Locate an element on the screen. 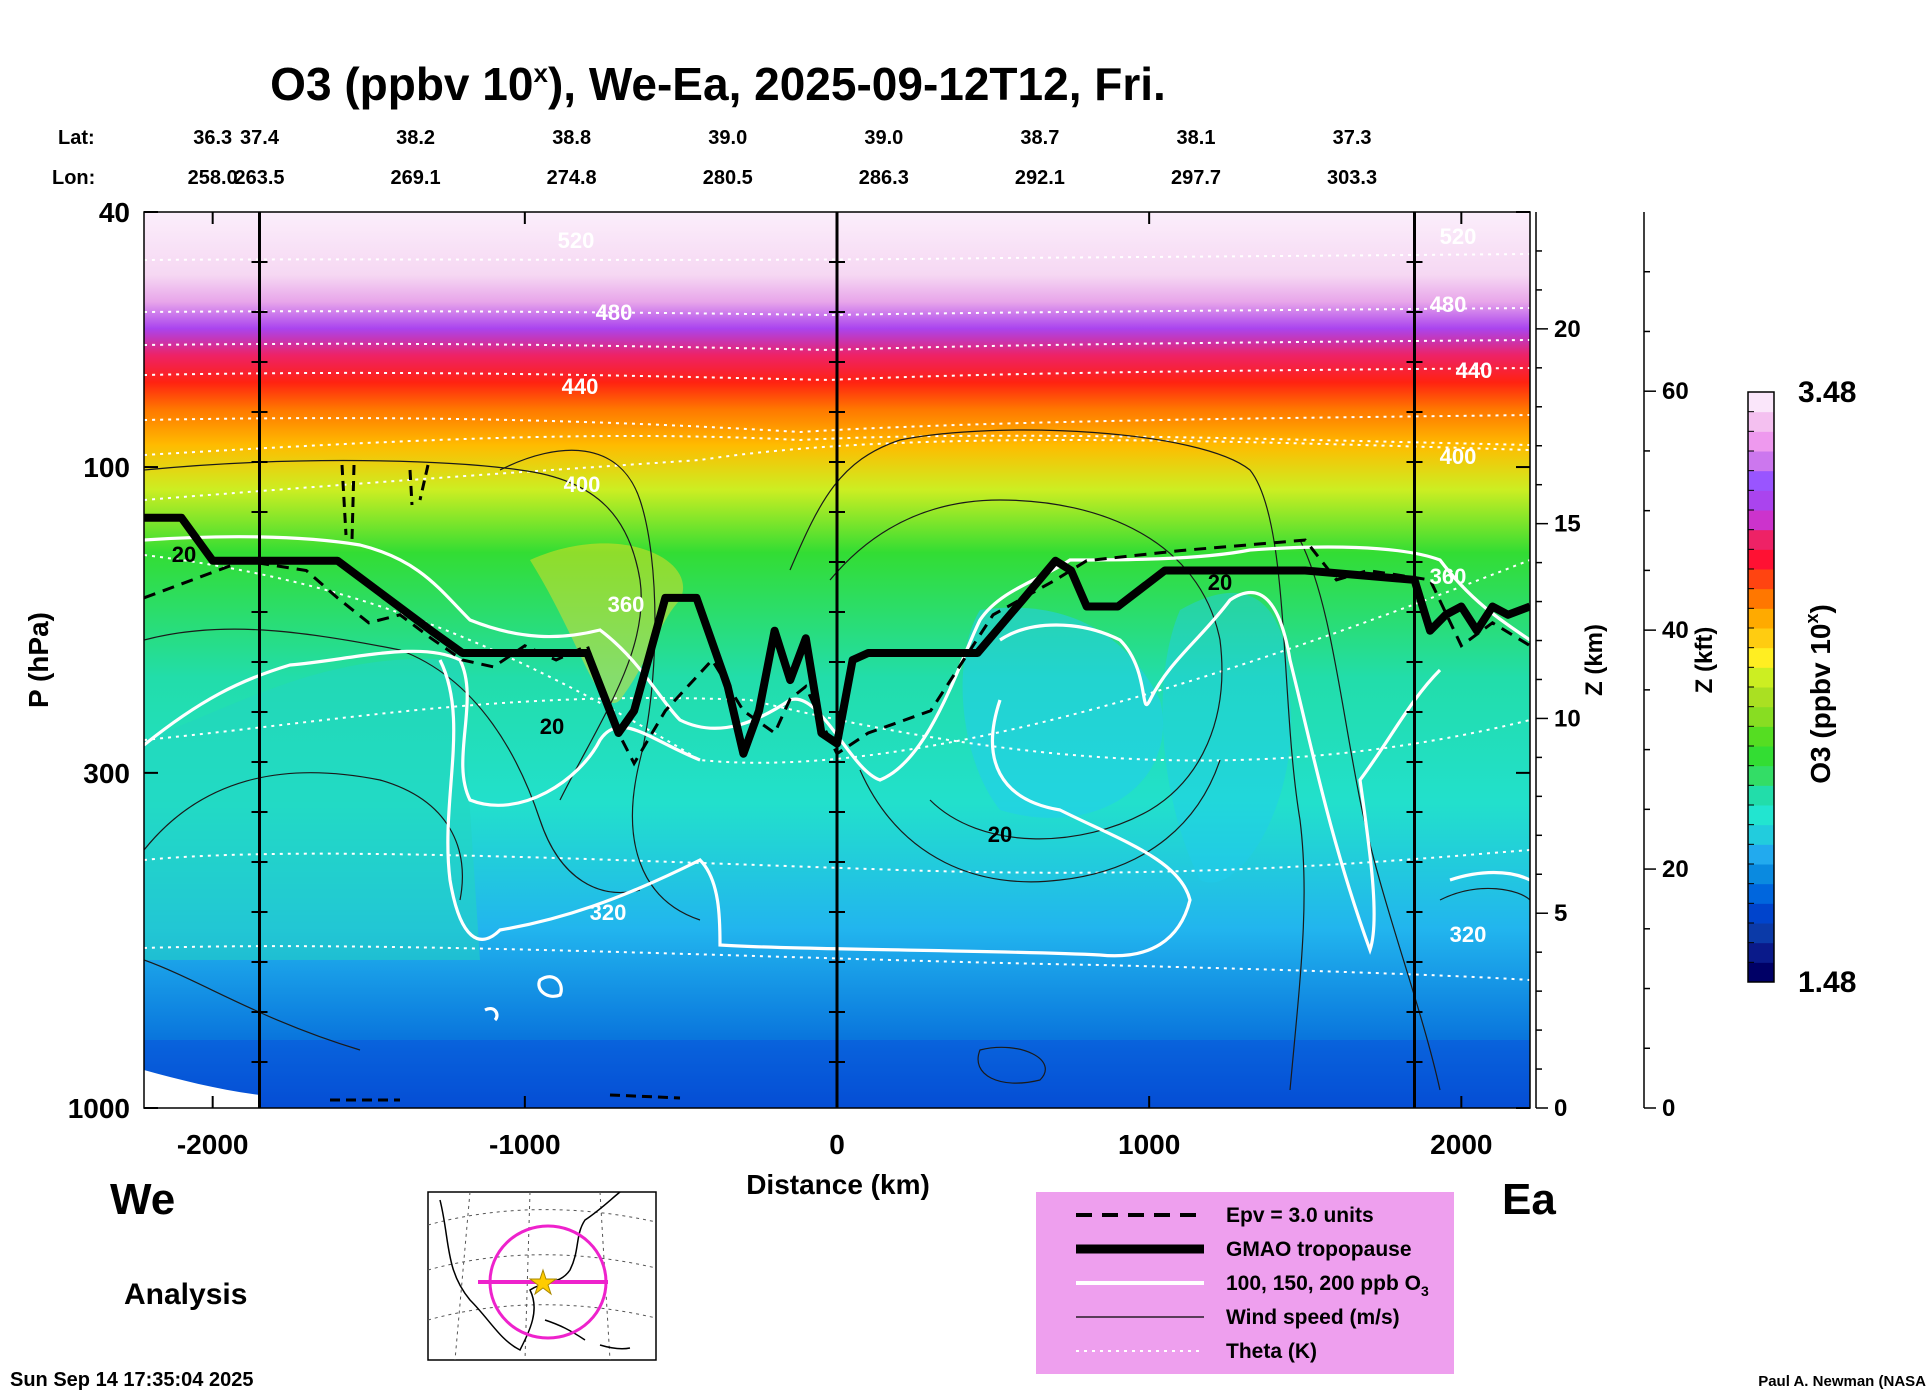  lat-value: 38.7 is located at coordinates (1039, 138).